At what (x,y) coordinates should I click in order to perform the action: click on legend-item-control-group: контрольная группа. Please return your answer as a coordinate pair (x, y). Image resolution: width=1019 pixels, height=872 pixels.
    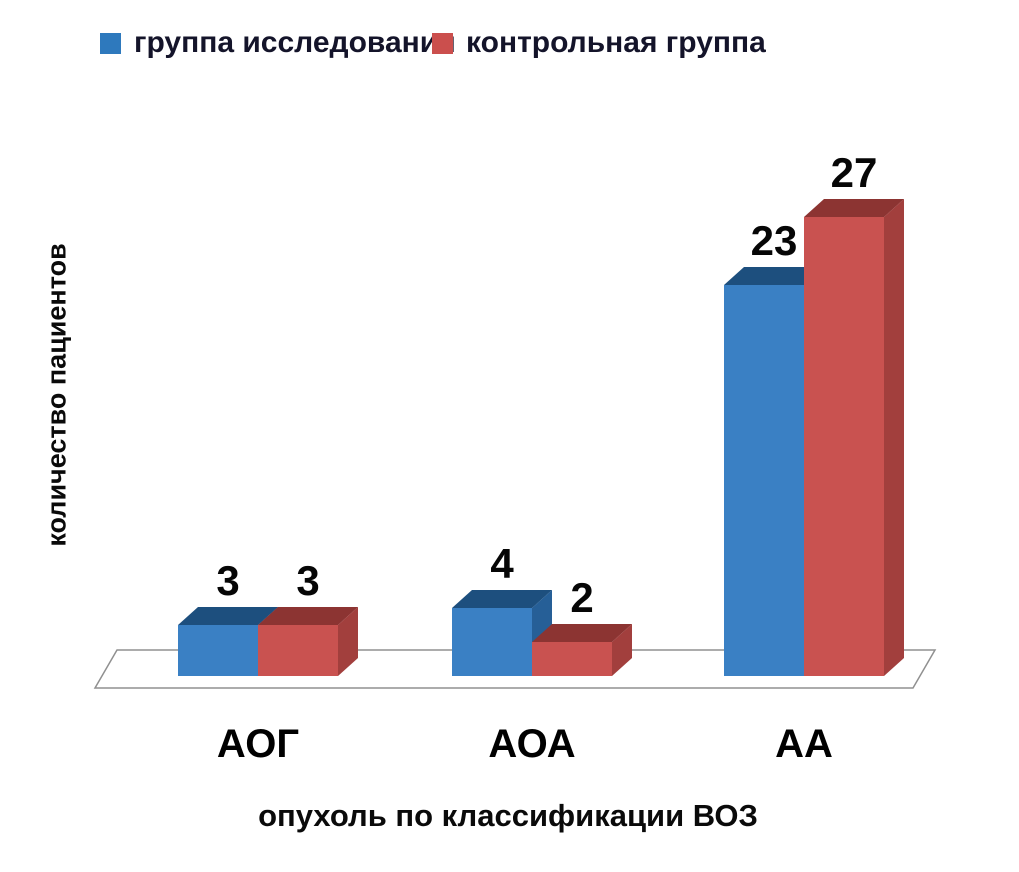
    Looking at the image, I should click on (599, 43).